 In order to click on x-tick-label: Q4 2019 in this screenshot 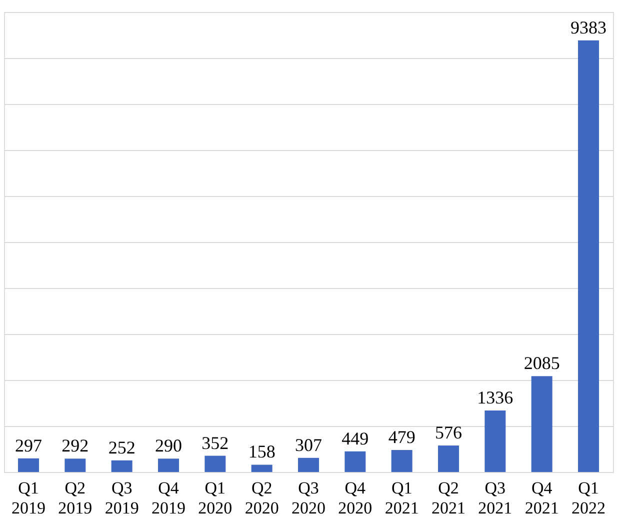, I will do `click(169, 498)`.